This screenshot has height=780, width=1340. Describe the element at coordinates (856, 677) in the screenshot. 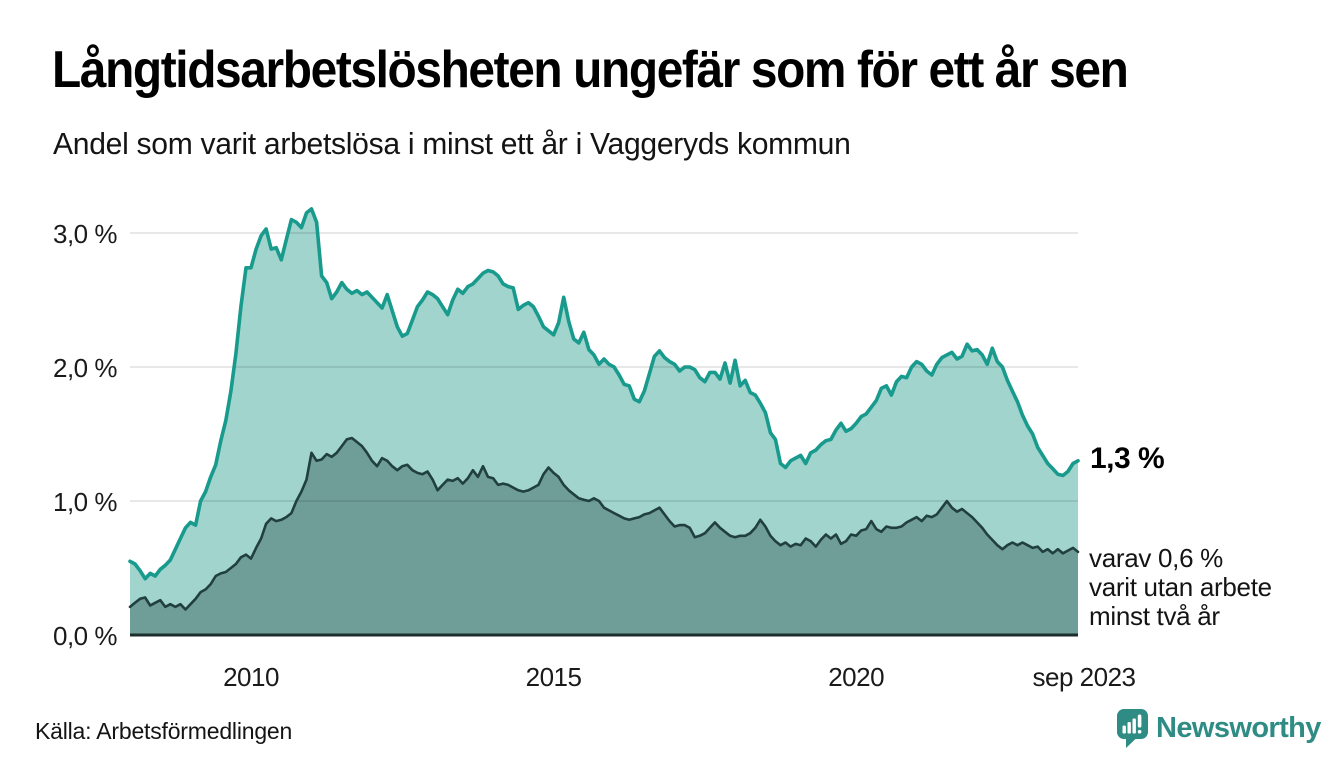

I see `x-tick-label: 2020` at that location.